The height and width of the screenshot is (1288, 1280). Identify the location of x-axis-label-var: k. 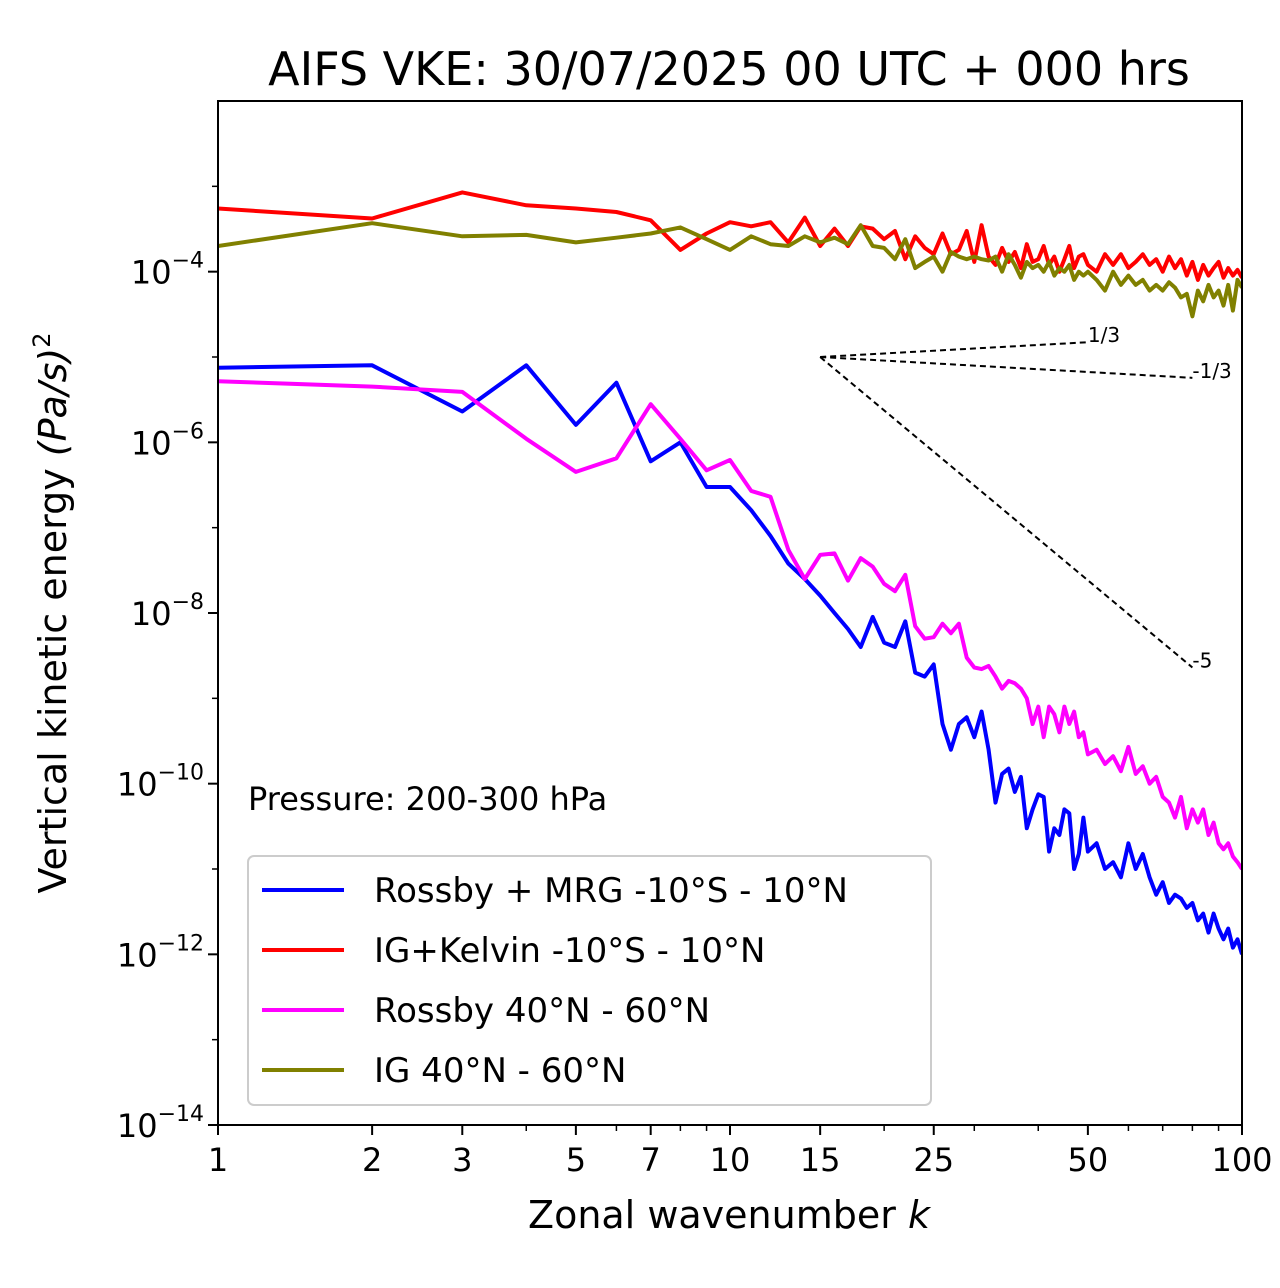
(920, 1215).